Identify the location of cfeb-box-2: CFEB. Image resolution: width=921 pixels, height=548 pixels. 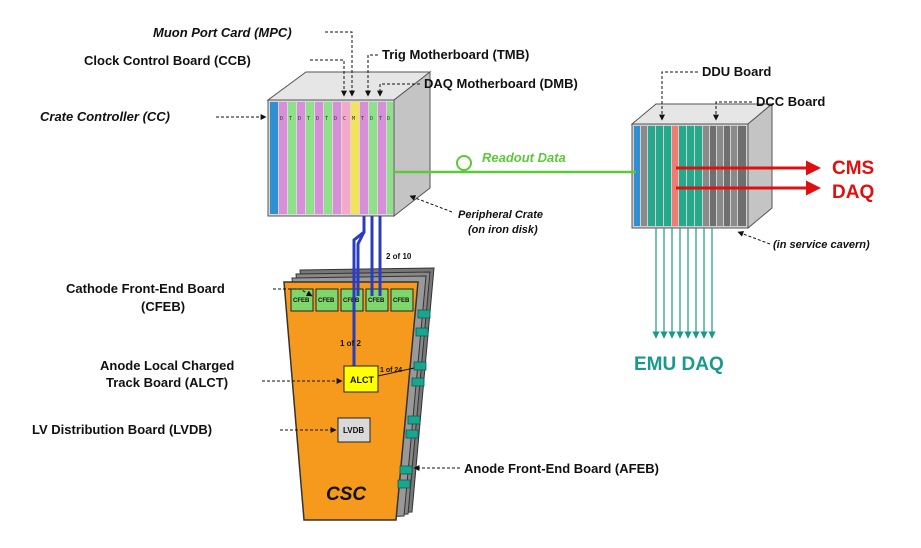
(326, 301).